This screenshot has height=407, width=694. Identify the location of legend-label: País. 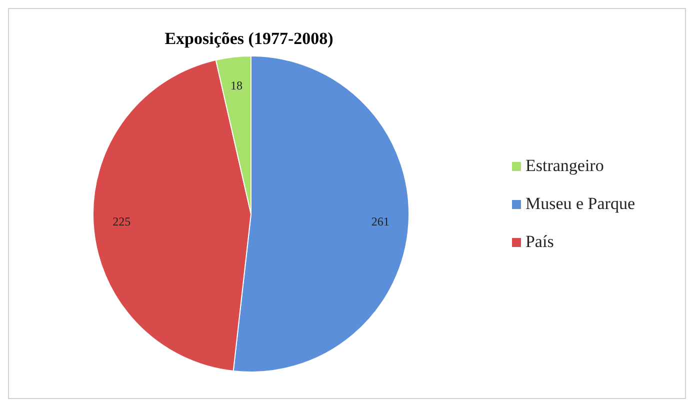
(539, 241).